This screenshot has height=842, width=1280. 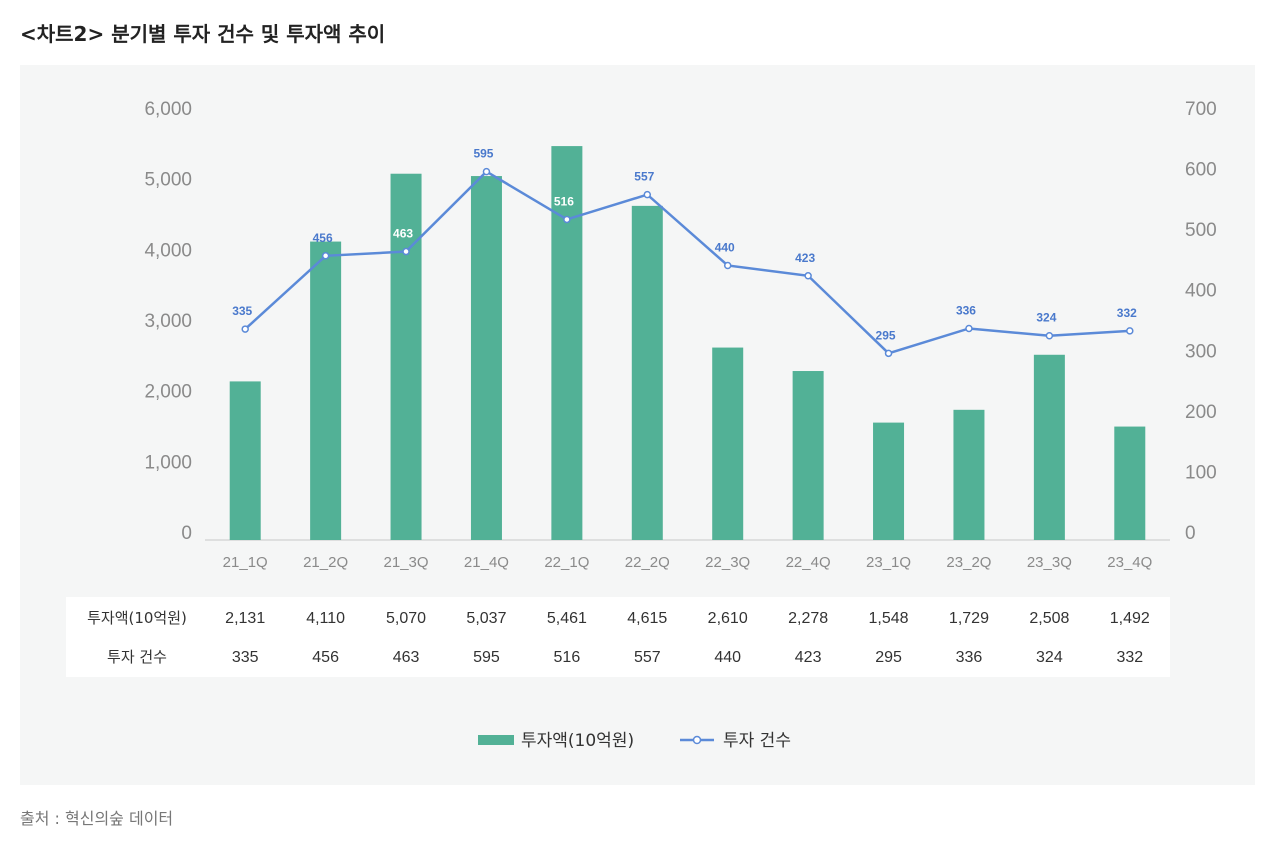 What do you see at coordinates (406, 657) in the screenshot?
I see `table-cell: 463` at bounding box center [406, 657].